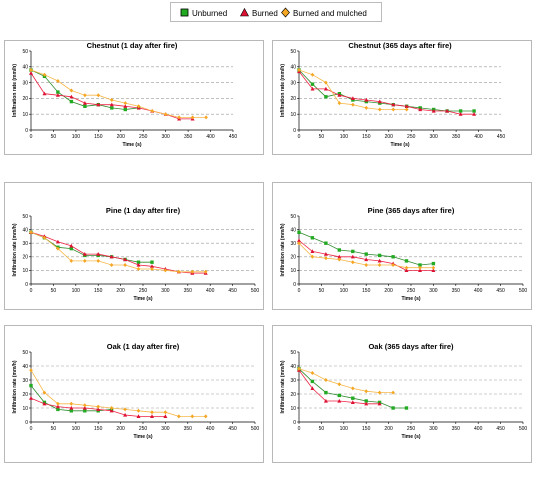 The image size is (550, 477). Describe the element at coordinates (386, 93) in the screenshot. I see `series-line-burned` at that location.